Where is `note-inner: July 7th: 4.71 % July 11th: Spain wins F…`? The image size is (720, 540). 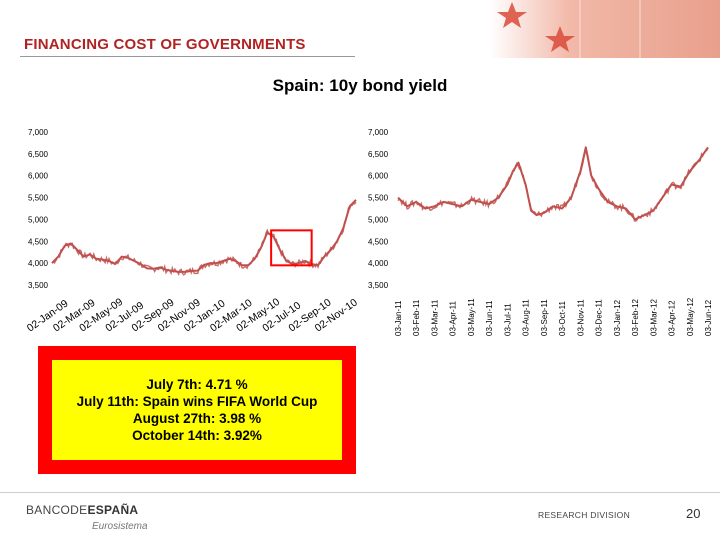
note-inner: July 7th: 4.71 % July 11th: Spain wins F… is located at coordinates (197, 410).